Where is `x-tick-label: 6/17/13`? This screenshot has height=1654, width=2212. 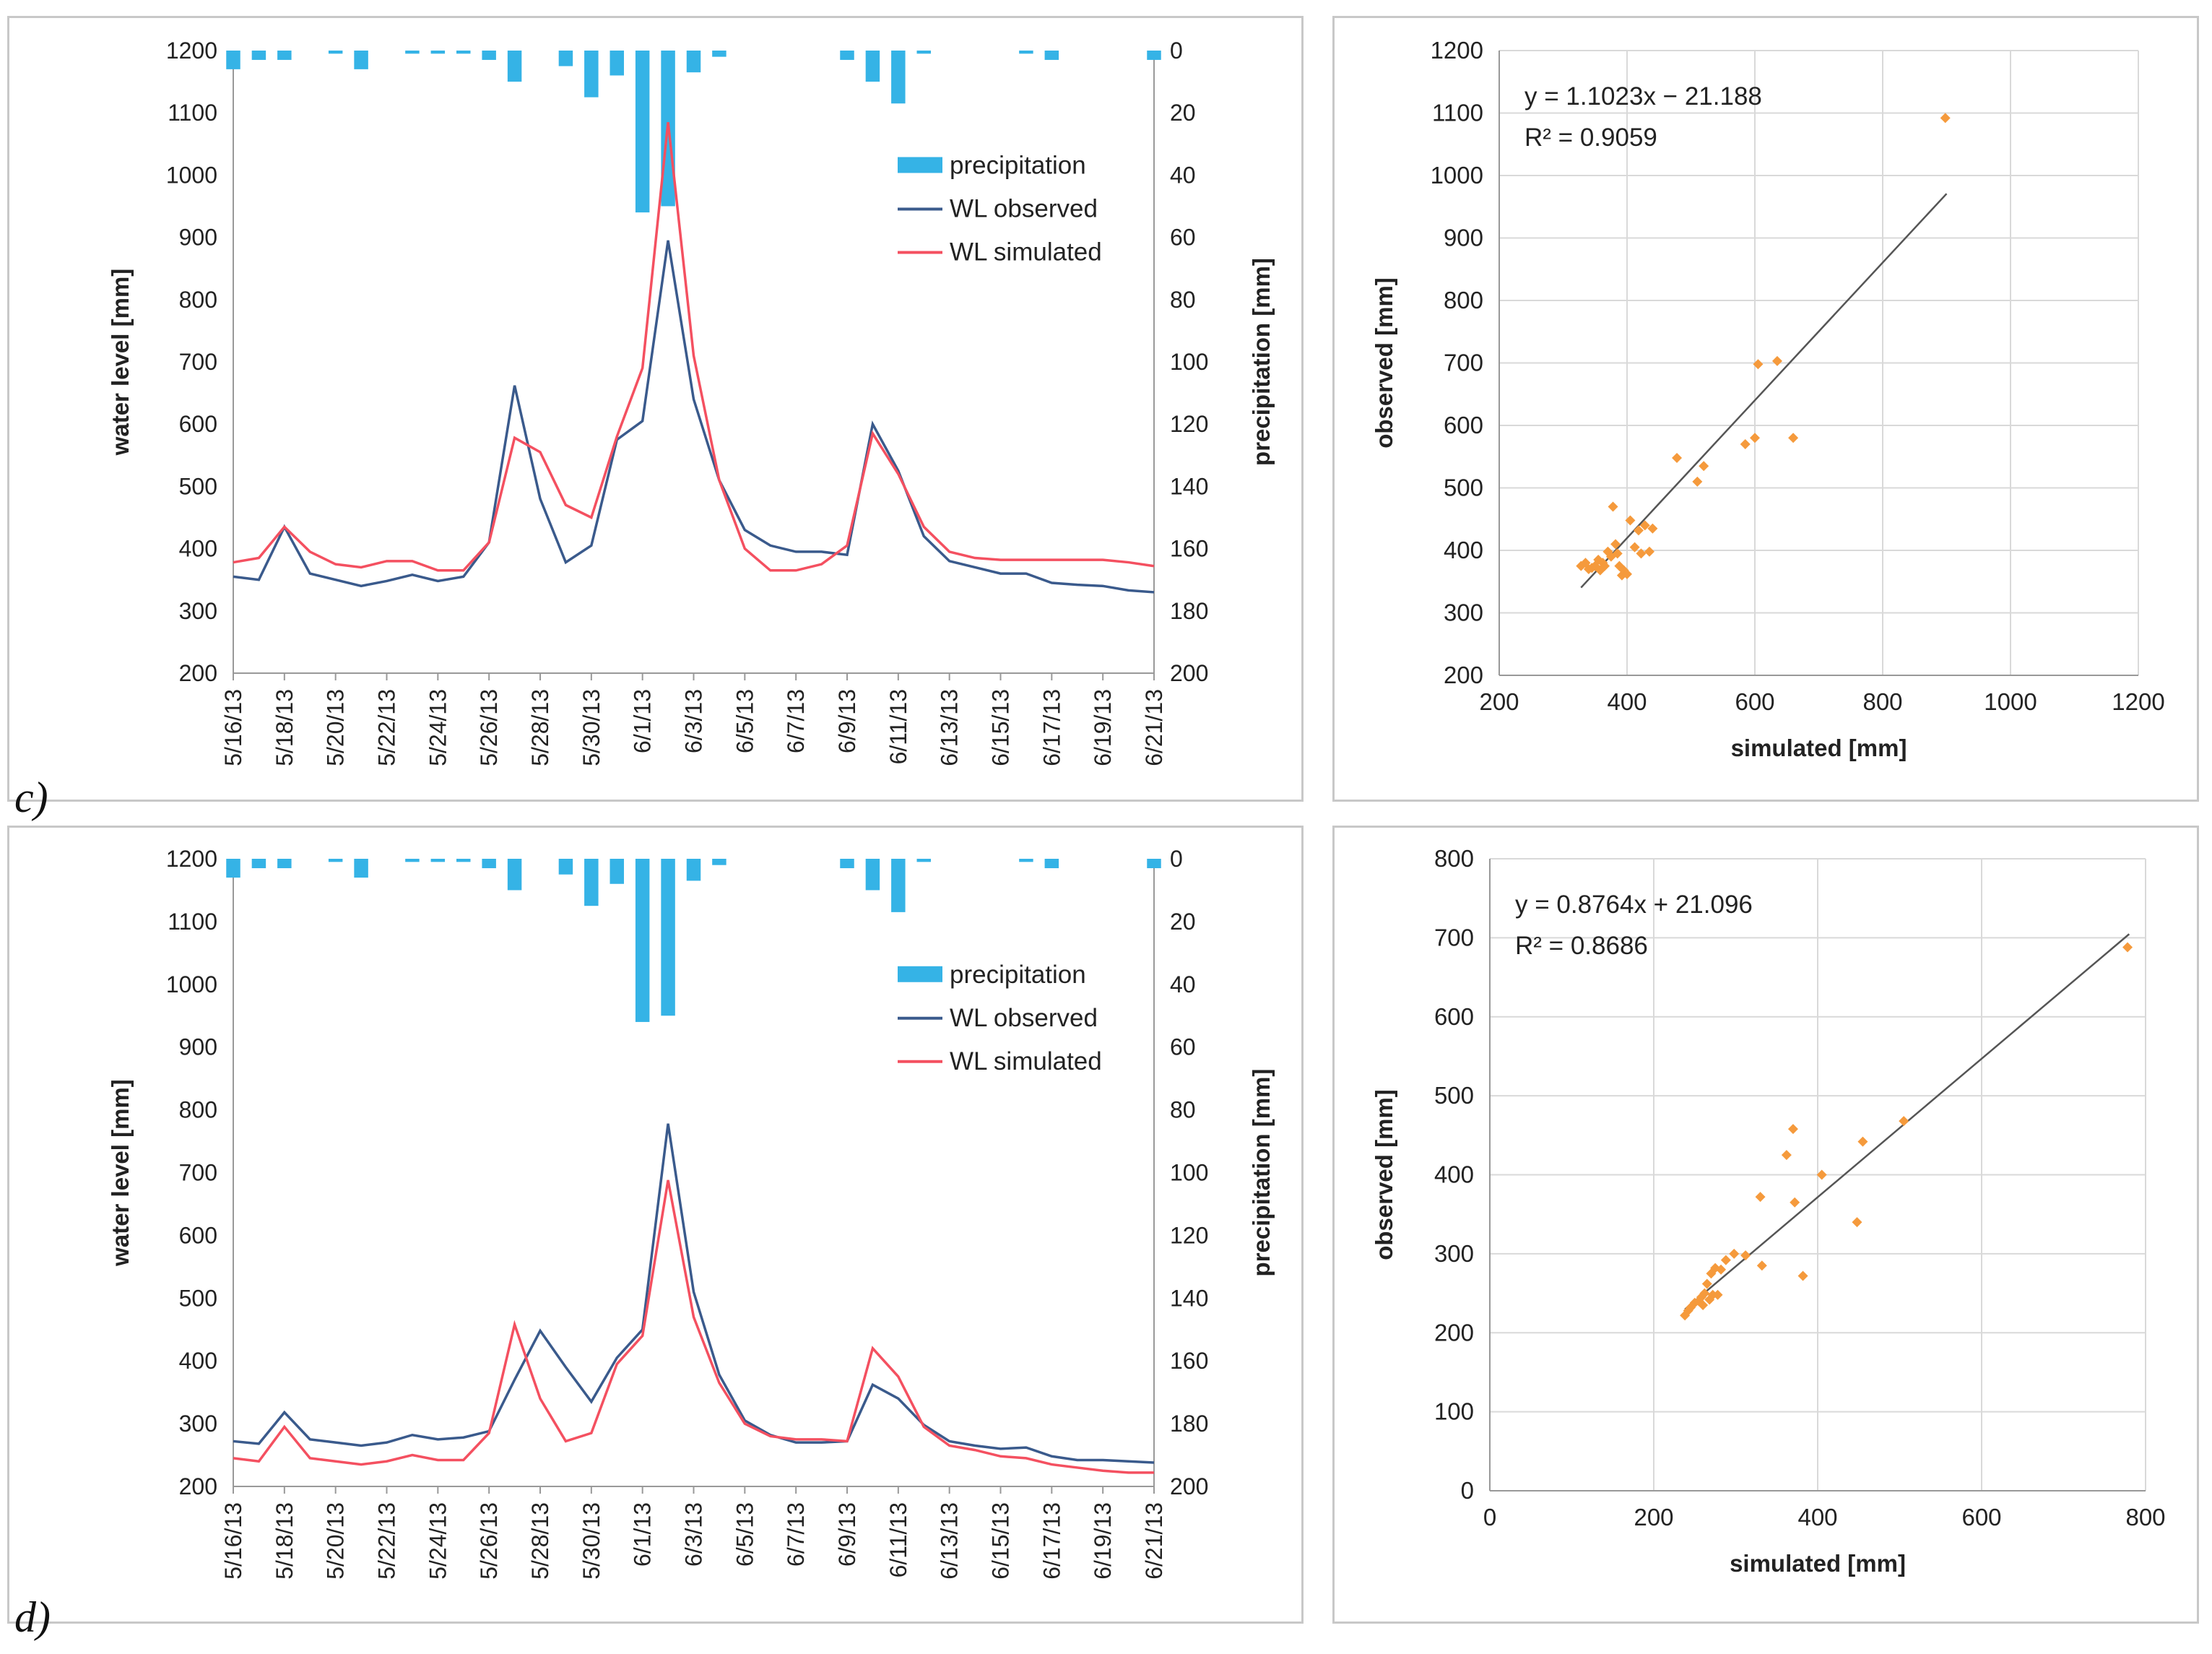
x-tick-label: 6/17/13 is located at coordinates (1051, 728).